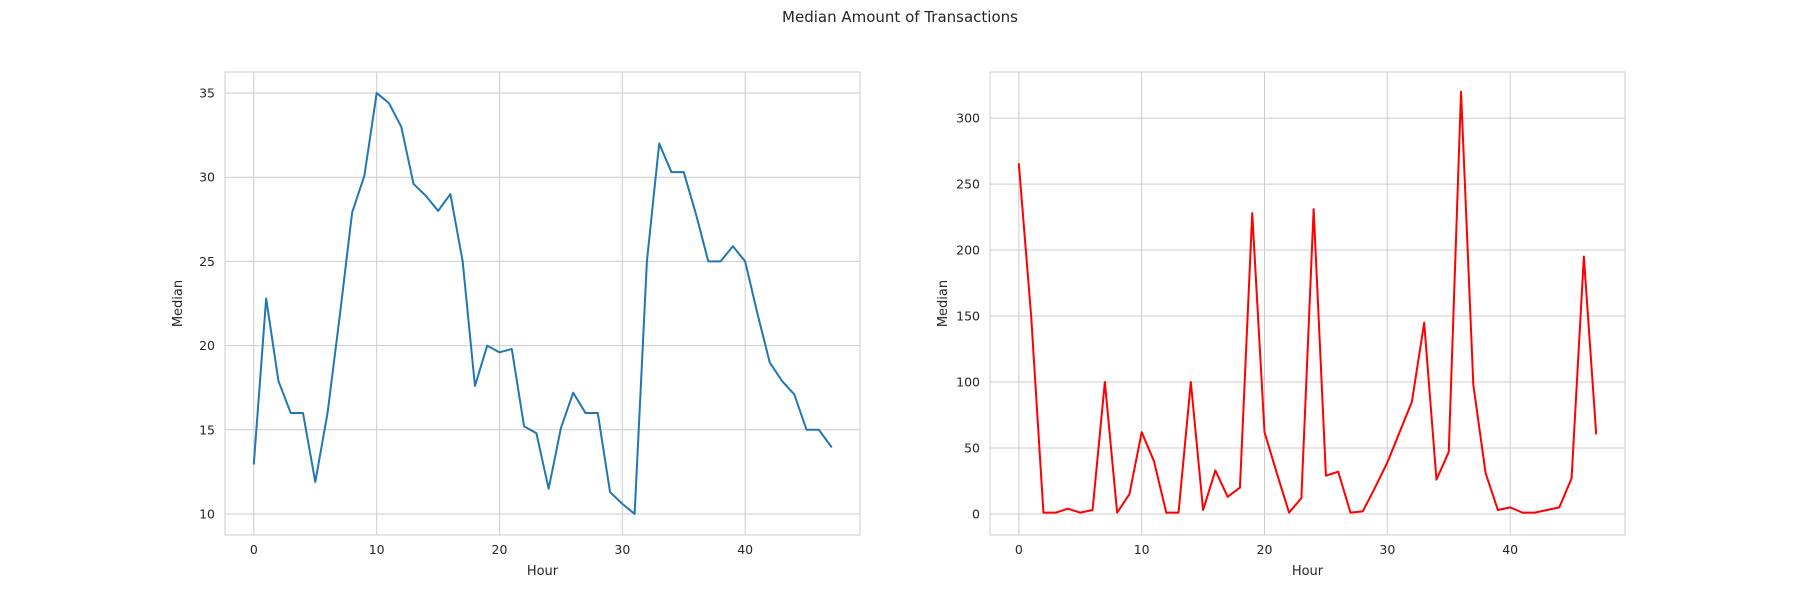 Image resolution: width=1800 pixels, height=600 pixels. Describe the element at coordinates (968, 382) in the screenshot. I see `right-chart-y-tick-label: 100` at that location.